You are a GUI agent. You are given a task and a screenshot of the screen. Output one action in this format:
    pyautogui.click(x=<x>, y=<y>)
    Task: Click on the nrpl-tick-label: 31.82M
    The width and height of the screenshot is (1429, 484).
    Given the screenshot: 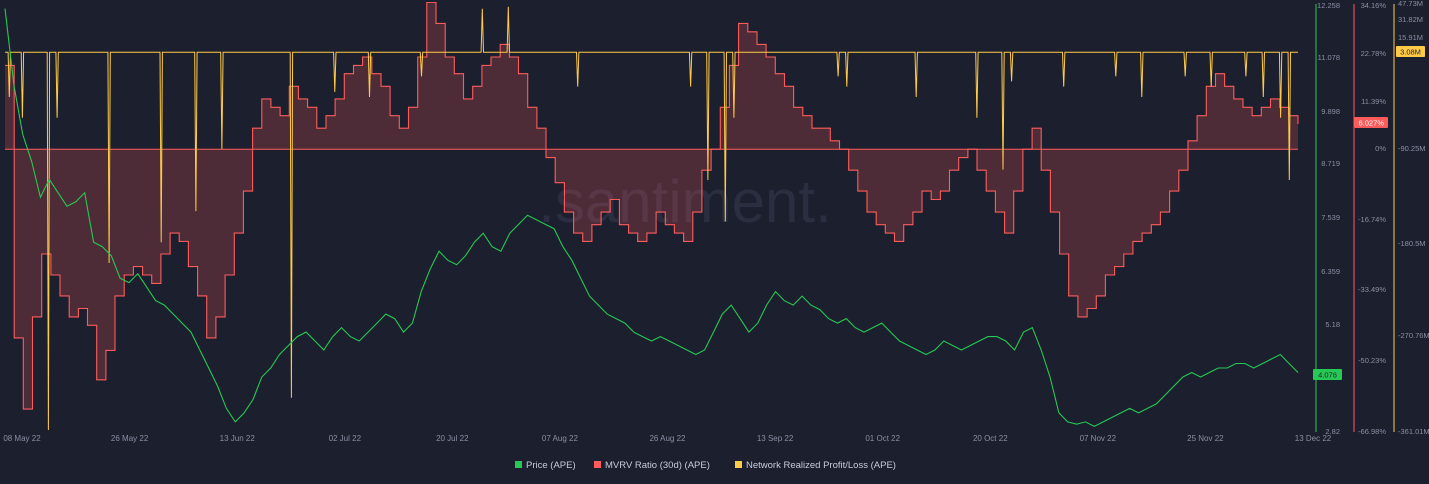 What is the action you would take?
    pyautogui.click(x=1410, y=19)
    